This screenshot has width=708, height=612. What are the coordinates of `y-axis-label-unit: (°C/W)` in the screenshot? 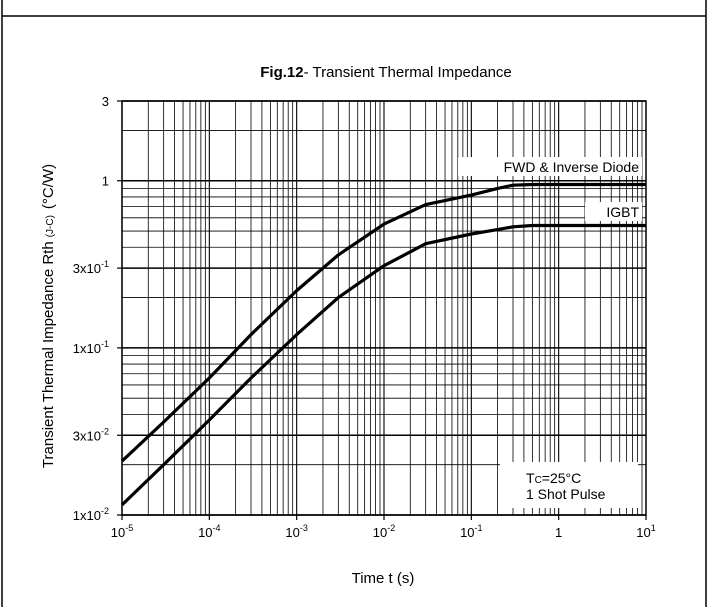 It's located at (48, 186).